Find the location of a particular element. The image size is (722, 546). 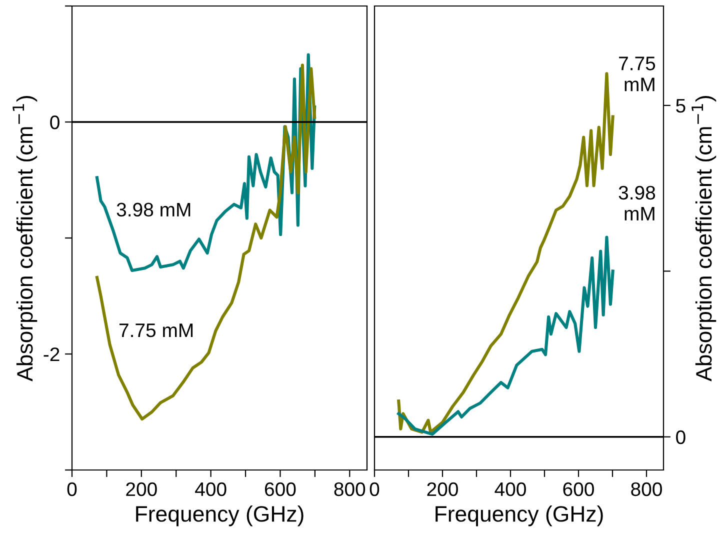

line-series is located at coordinates (505, 336).